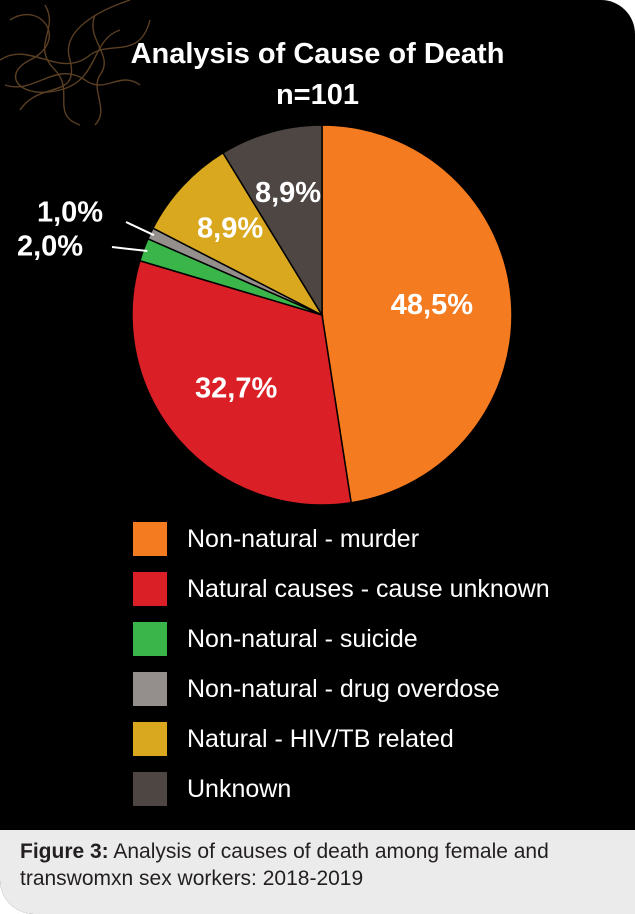 The height and width of the screenshot is (914, 635). Describe the element at coordinates (129, 249) in the screenshot. I see `leader-line-non-natural-suicide` at that location.